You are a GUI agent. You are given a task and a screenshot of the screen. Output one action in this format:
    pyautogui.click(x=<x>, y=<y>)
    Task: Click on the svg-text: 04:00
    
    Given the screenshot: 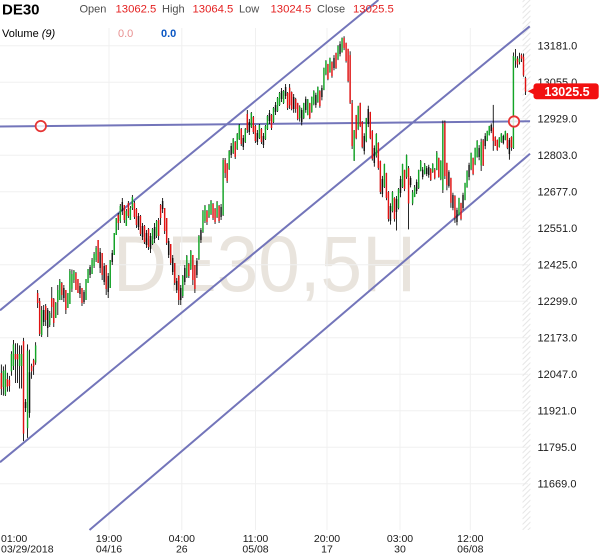 What is the action you would take?
    pyautogui.click(x=182, y=539)
    